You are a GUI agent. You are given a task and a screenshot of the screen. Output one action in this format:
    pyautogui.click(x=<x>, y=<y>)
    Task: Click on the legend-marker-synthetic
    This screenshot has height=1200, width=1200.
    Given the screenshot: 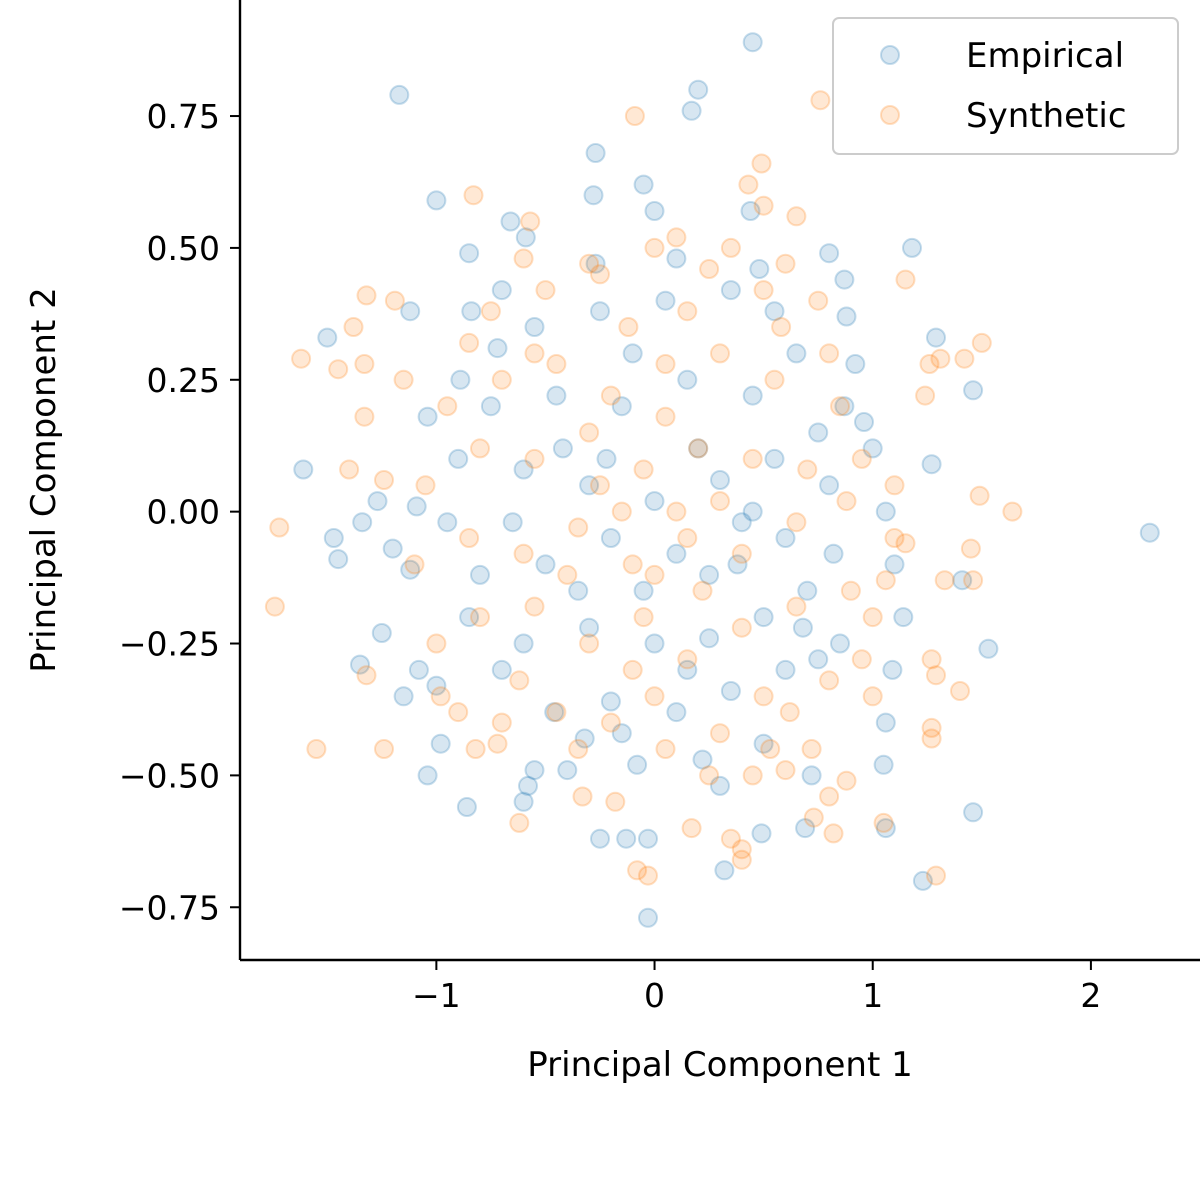 What is the action you would take?
    pyautogui.click(x=890, y=115)
    